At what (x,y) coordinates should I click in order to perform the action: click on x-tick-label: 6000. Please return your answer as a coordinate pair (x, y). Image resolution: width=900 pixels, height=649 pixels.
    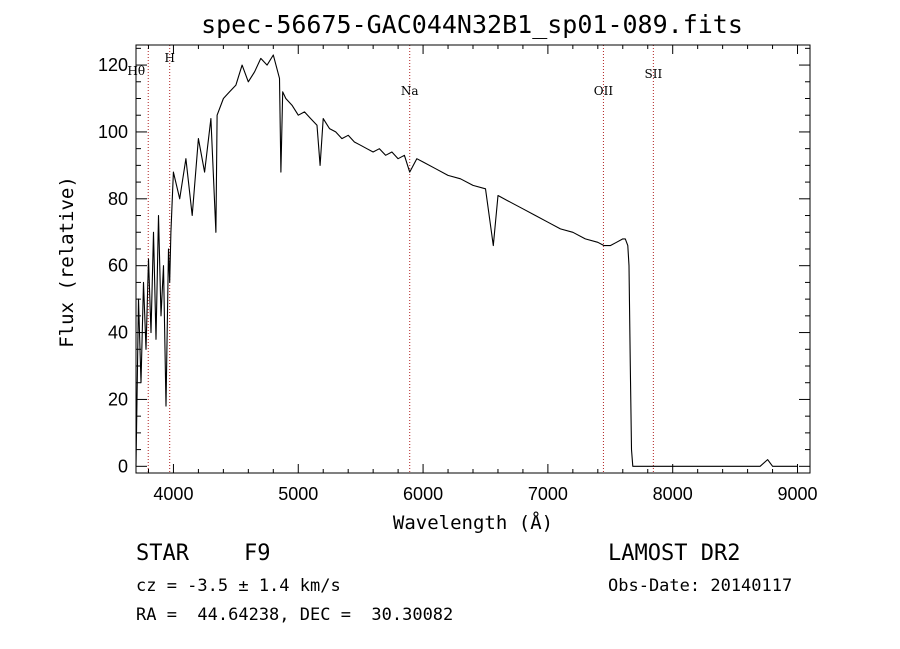
    Looking at the image, I should click on (423, 494).